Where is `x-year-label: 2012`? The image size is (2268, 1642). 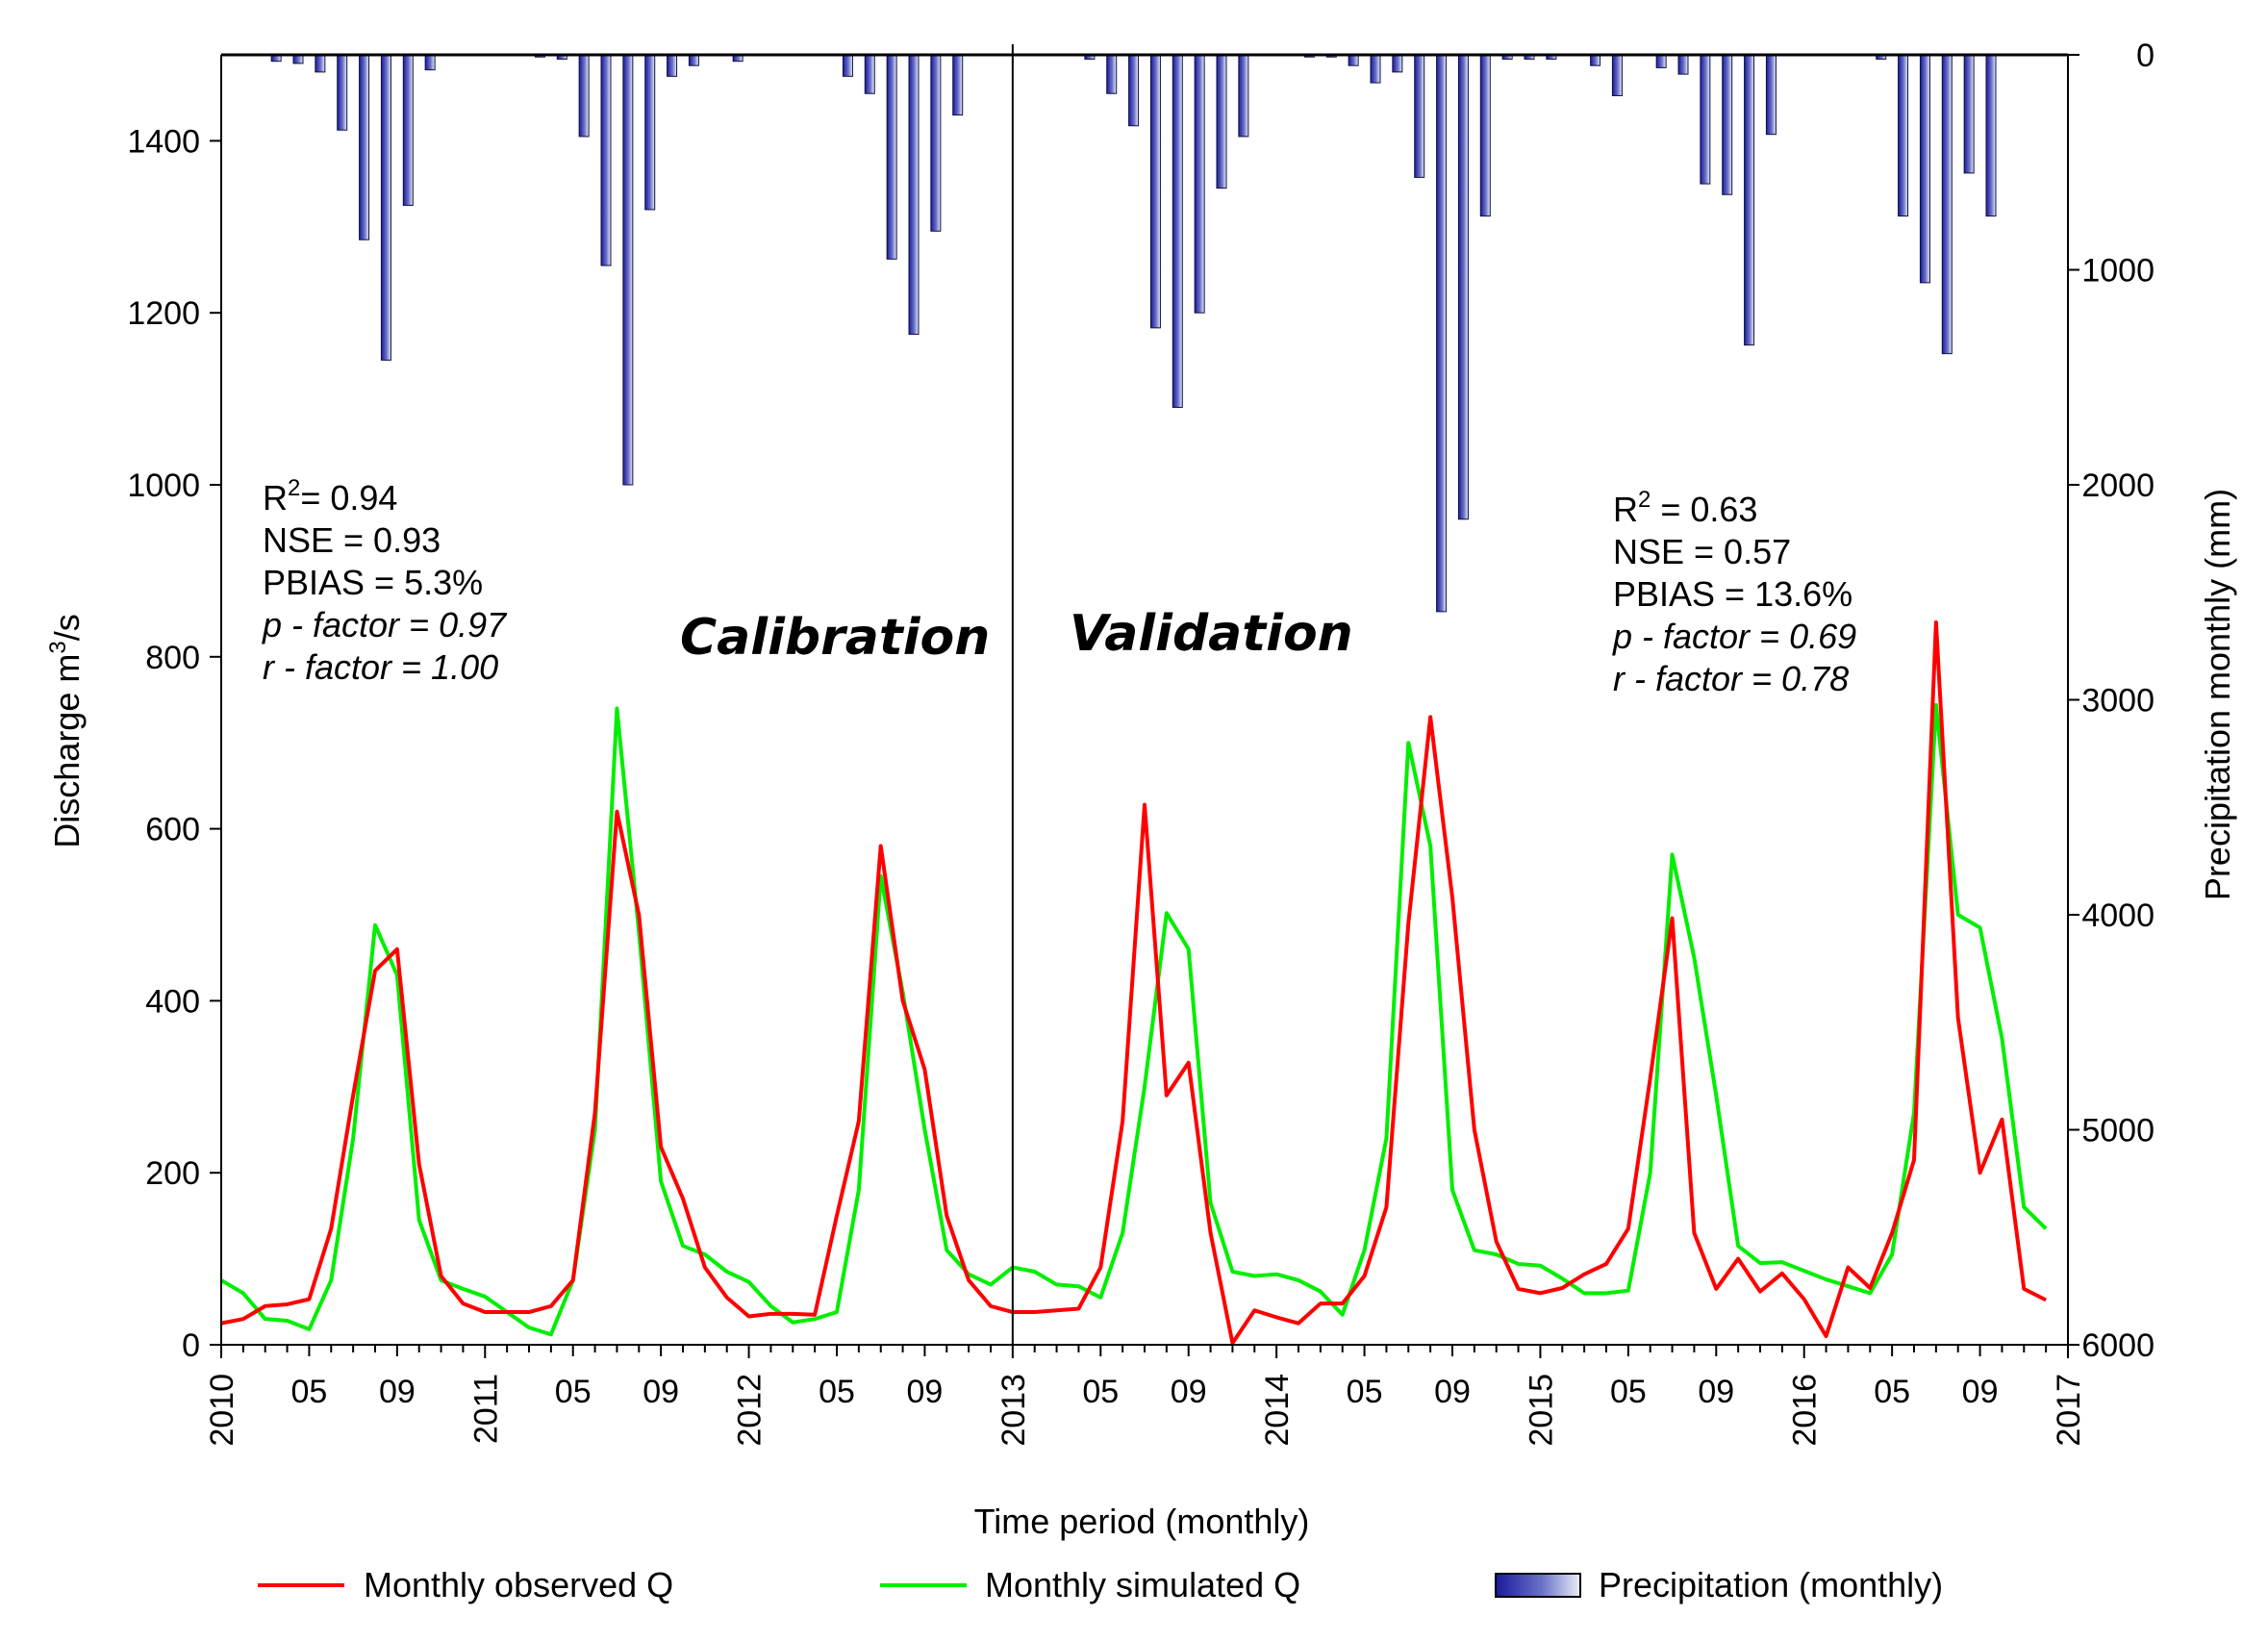
x-year-label: 2012 is located at coordinates (751, 1411).